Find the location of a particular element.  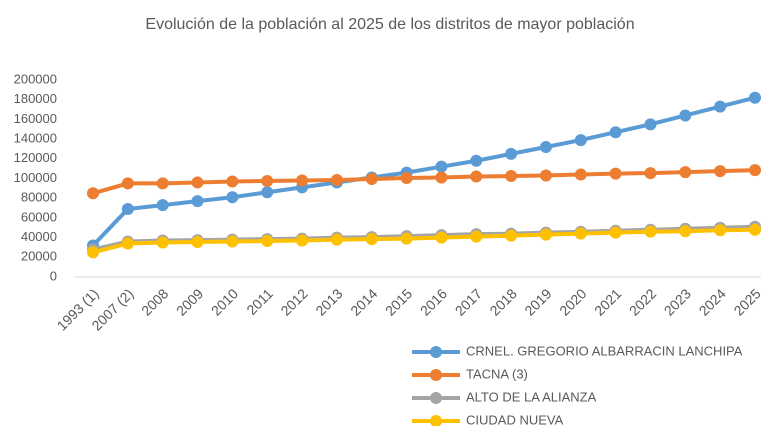

x-tick-label: 2023 is located at coordinates (677, 301).